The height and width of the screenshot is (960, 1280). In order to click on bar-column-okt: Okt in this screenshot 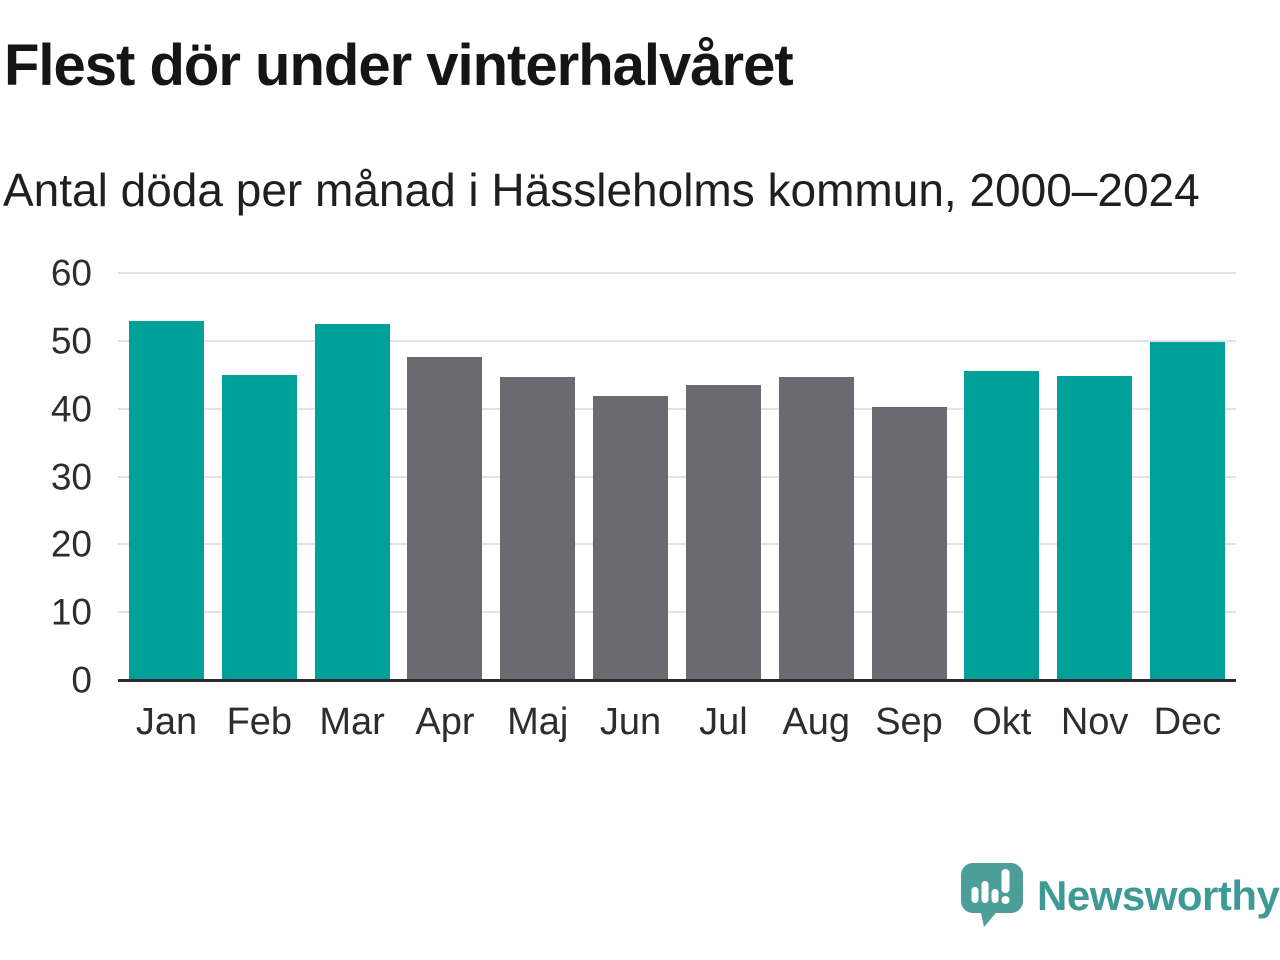, I will do `click(1002, 508)`.